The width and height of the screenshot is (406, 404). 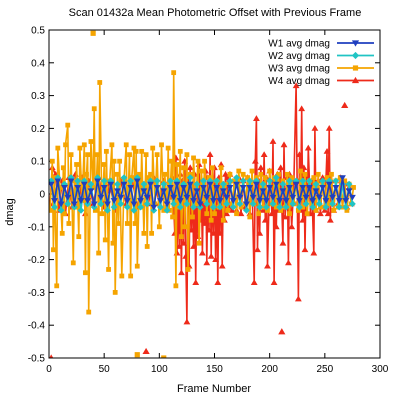 I want to click on y-tick-label: 0, so click(x=42, y=195).